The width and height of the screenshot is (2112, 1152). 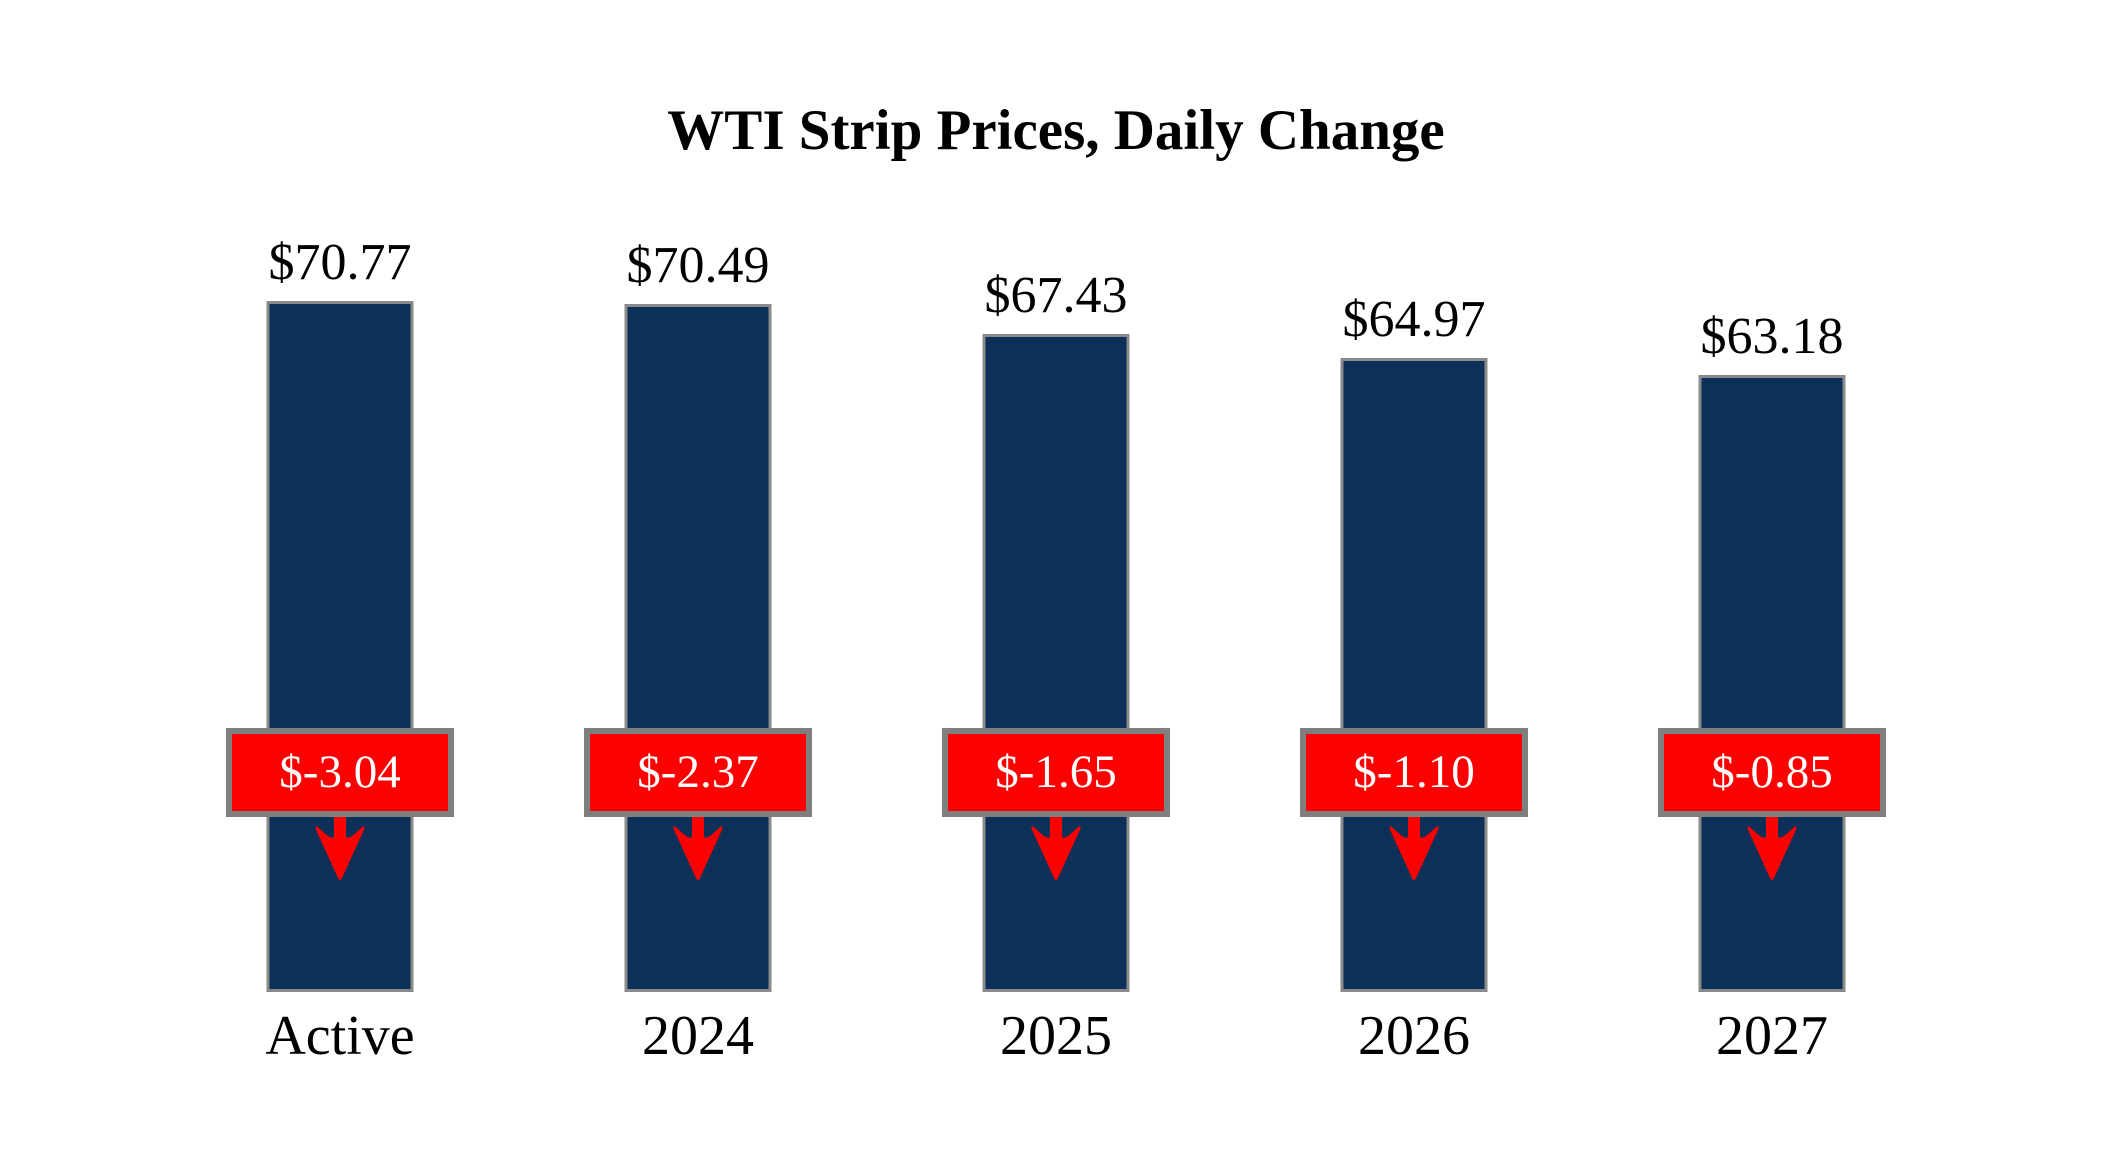 I want to click on bar-group: $63.18 $-0.85 2027, so click(x=1772, y=630).